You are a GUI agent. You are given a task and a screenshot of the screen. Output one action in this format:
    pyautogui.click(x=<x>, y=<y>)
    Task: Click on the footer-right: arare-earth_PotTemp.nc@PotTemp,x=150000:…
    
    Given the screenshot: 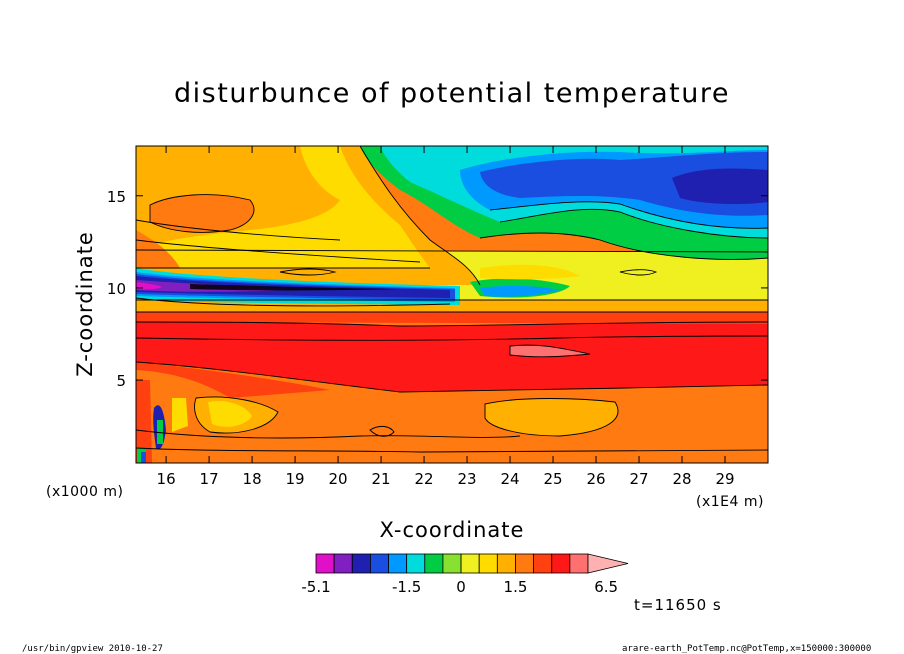 What is the action you would take?
    pyautogui.click(x=746, y=649)
    